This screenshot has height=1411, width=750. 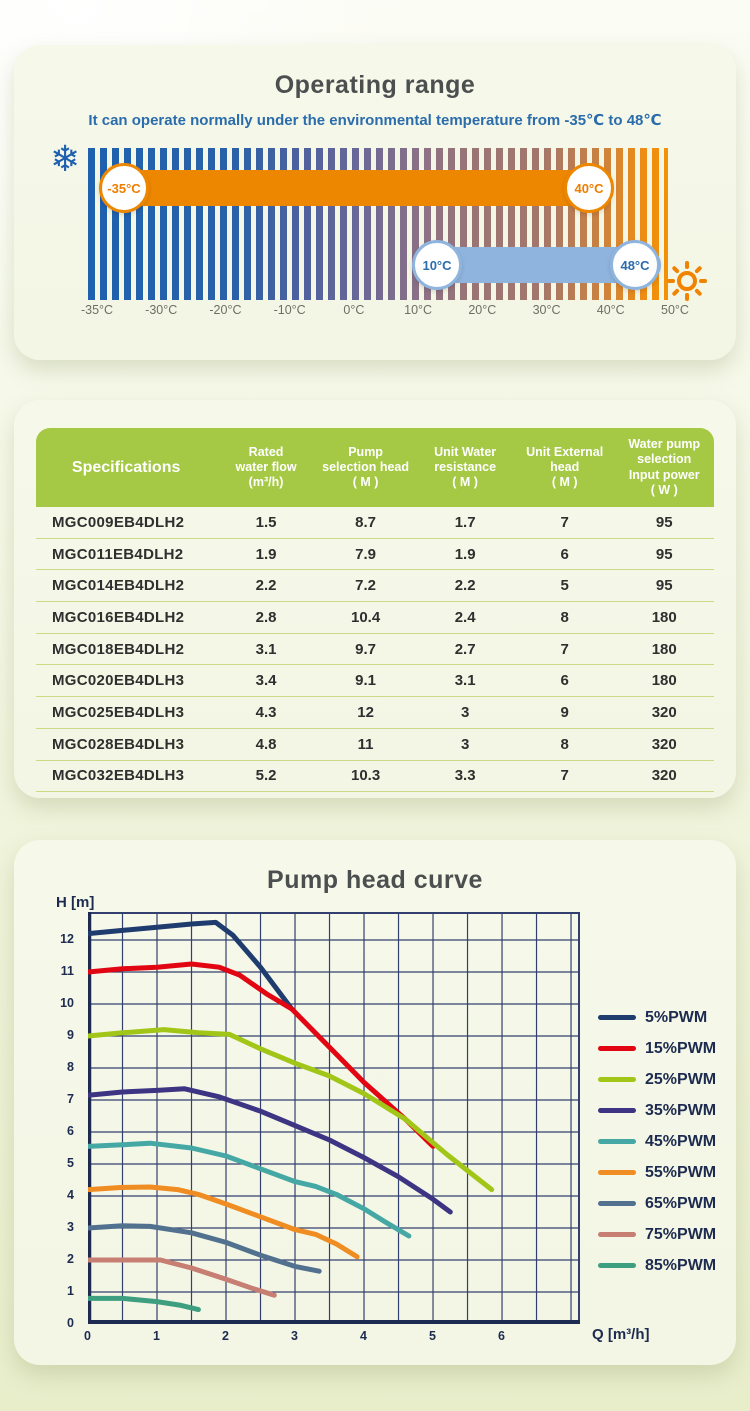 What do you see at coordinates (564, 467) in the screenshot?
I see `spec-column-header: Unit External head( M )` at bounding box center [564, 467].